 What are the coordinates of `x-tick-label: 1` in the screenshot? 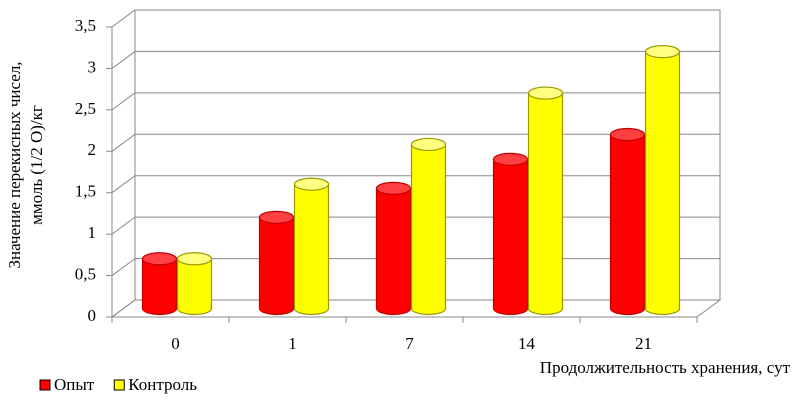 It's located at (292, 343).